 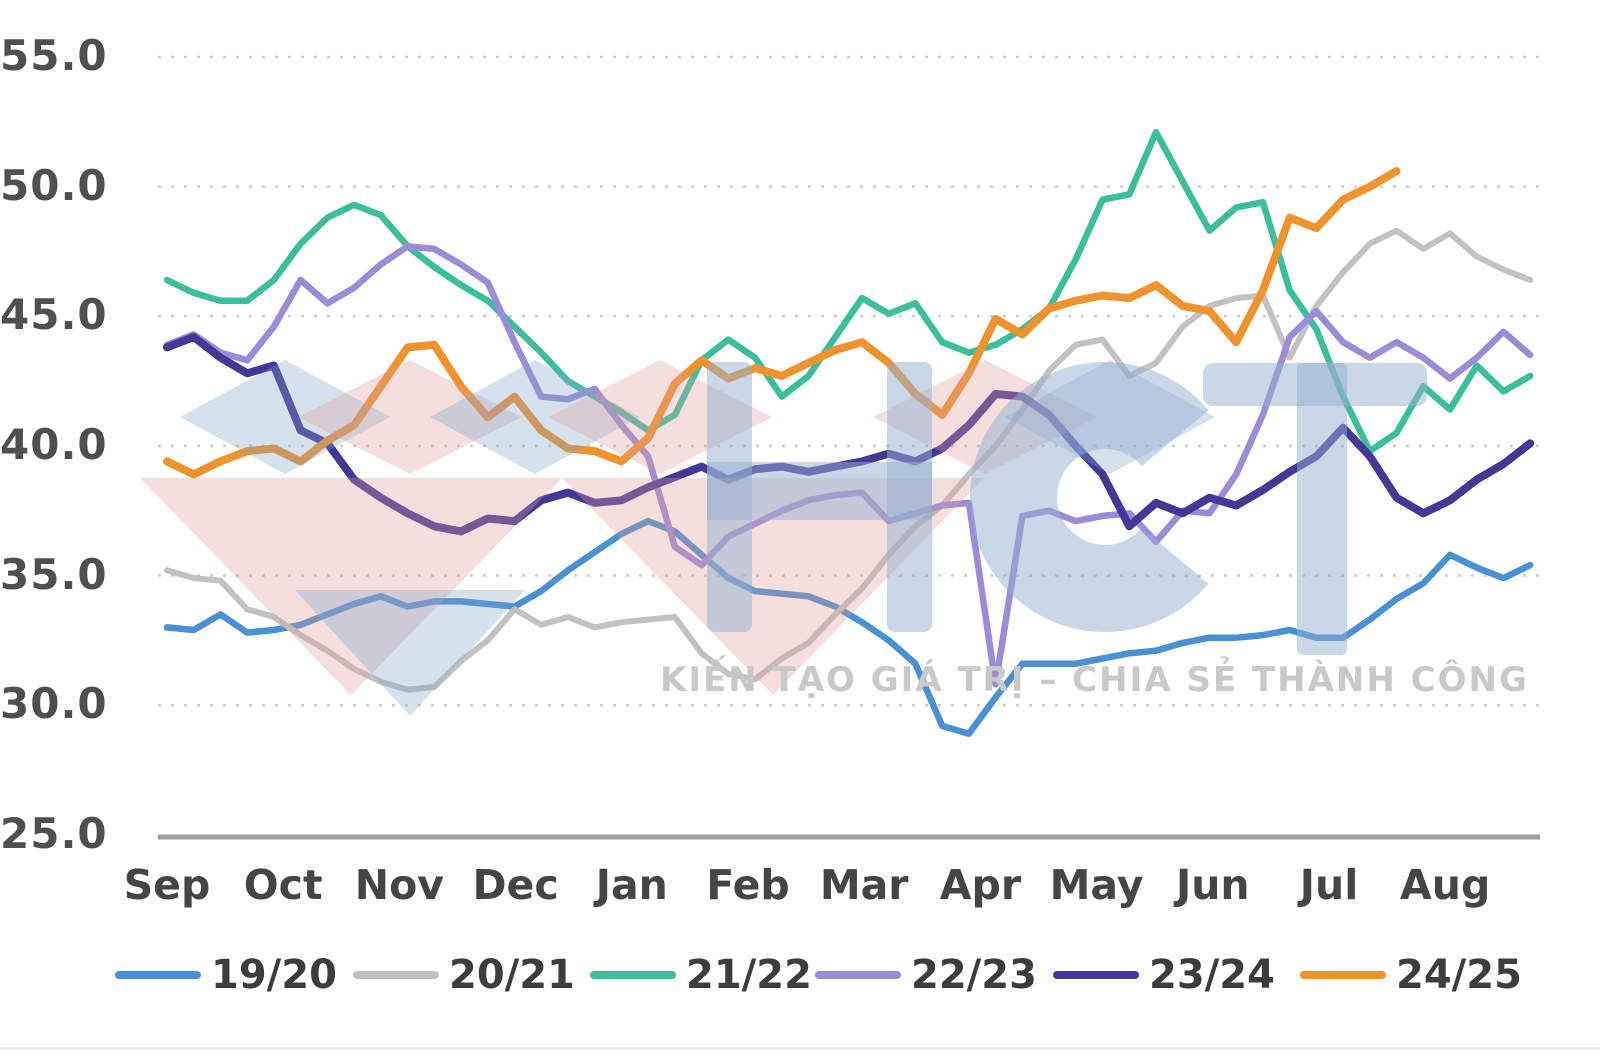 What do you see at coordinates (54, 444) in the screenshot?
I see `y-tick-label-40.0: 40.0` at bounding box center [54, 444].